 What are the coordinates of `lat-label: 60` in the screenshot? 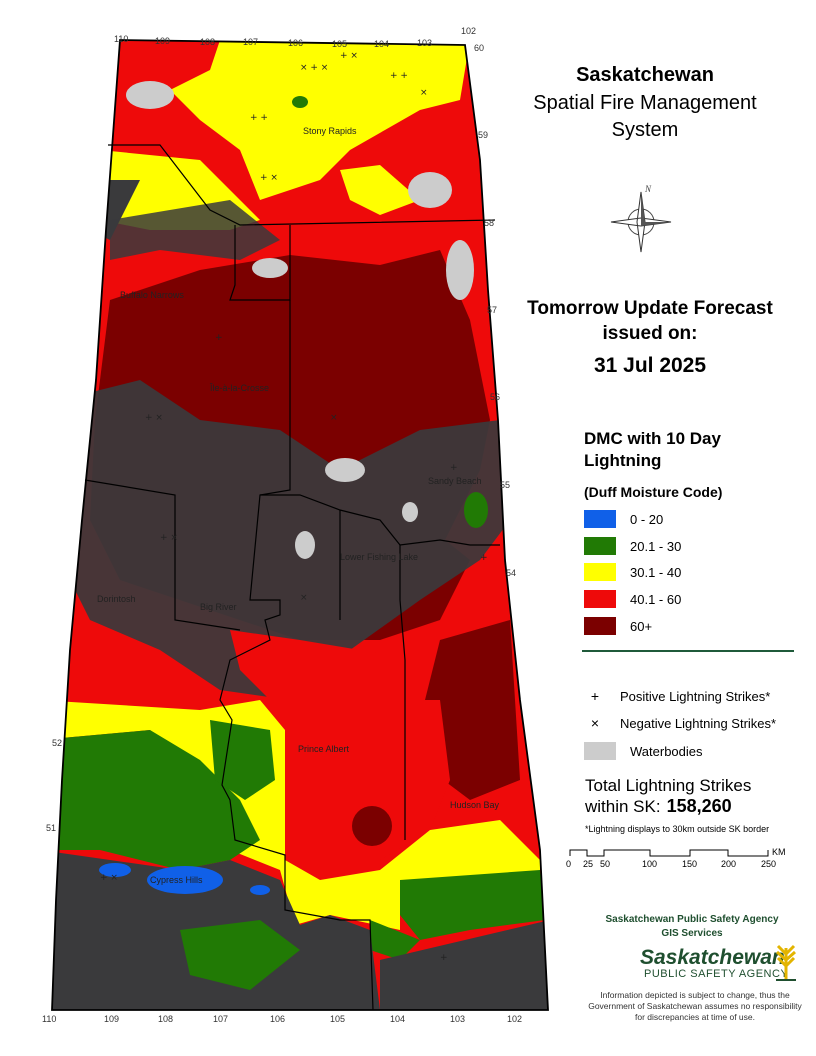 It's located at (479, 48).